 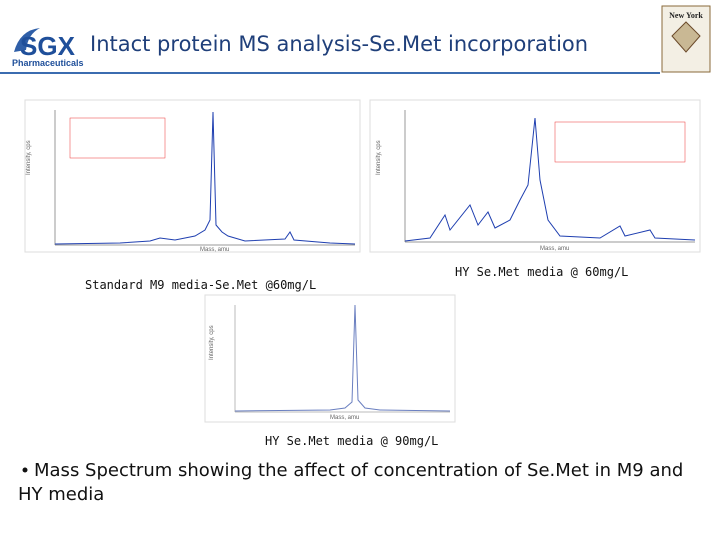 I want to click on logo-swoosh, so click(x=27, y=40).